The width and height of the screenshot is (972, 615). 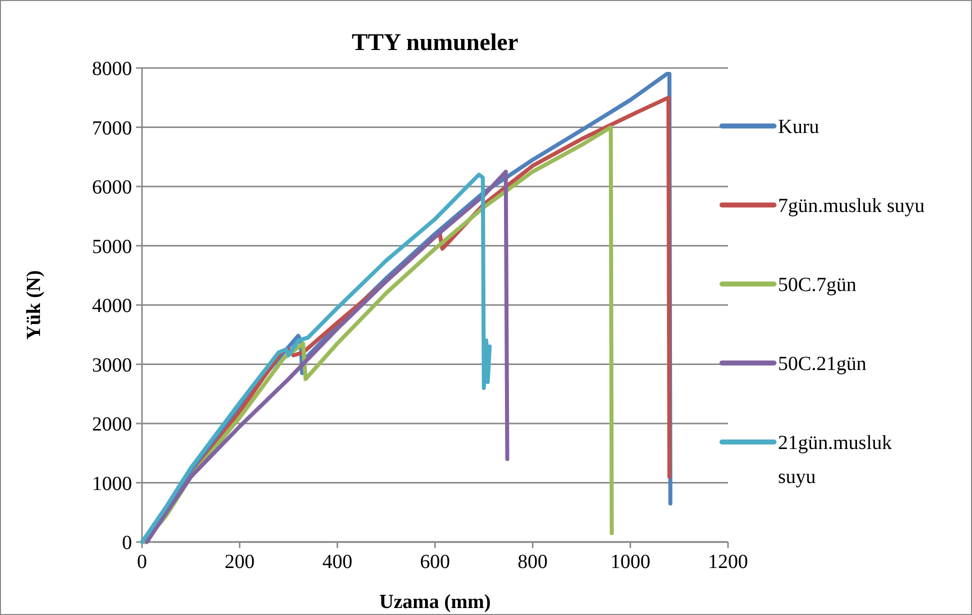 I want to click on chart-title: TTY numuneler, so click(x=435, y=43).